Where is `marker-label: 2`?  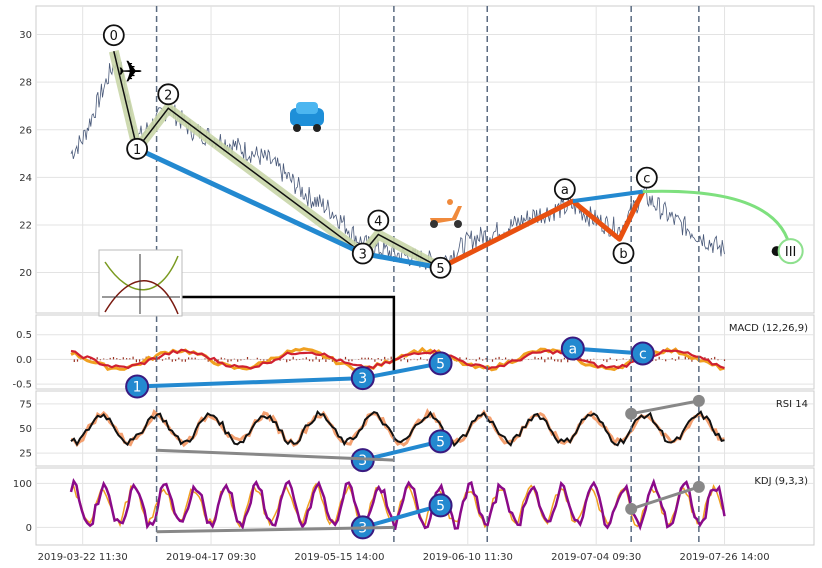 marker-label: 2 is located at coordinates (168, 95).